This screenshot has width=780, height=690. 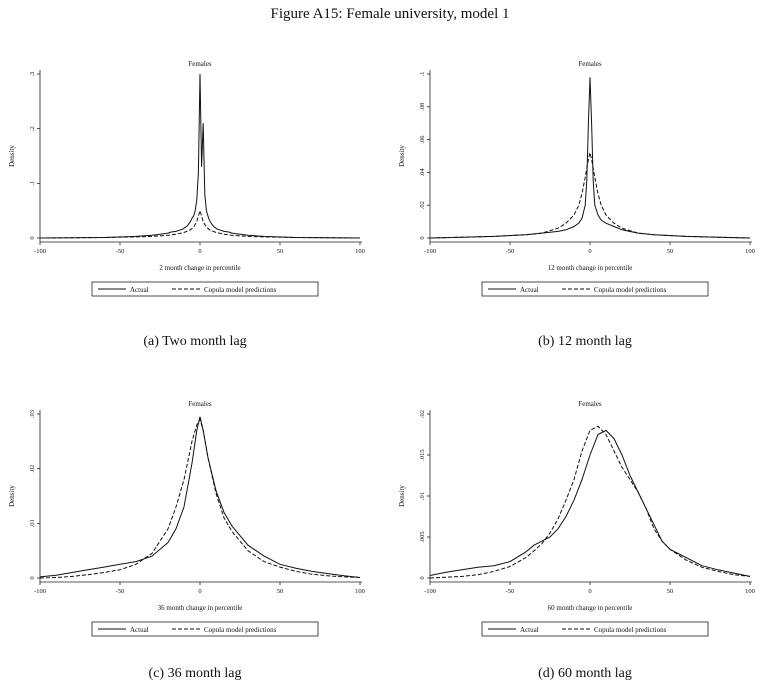 I want to click on y-tick-label: .03, so click(x=32, y=414).